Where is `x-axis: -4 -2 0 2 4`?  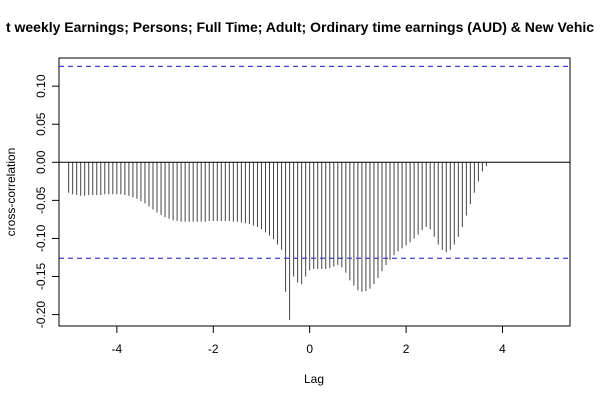
x-axis: -4 -2 0 2 4 is located at coordinates (309, 340).